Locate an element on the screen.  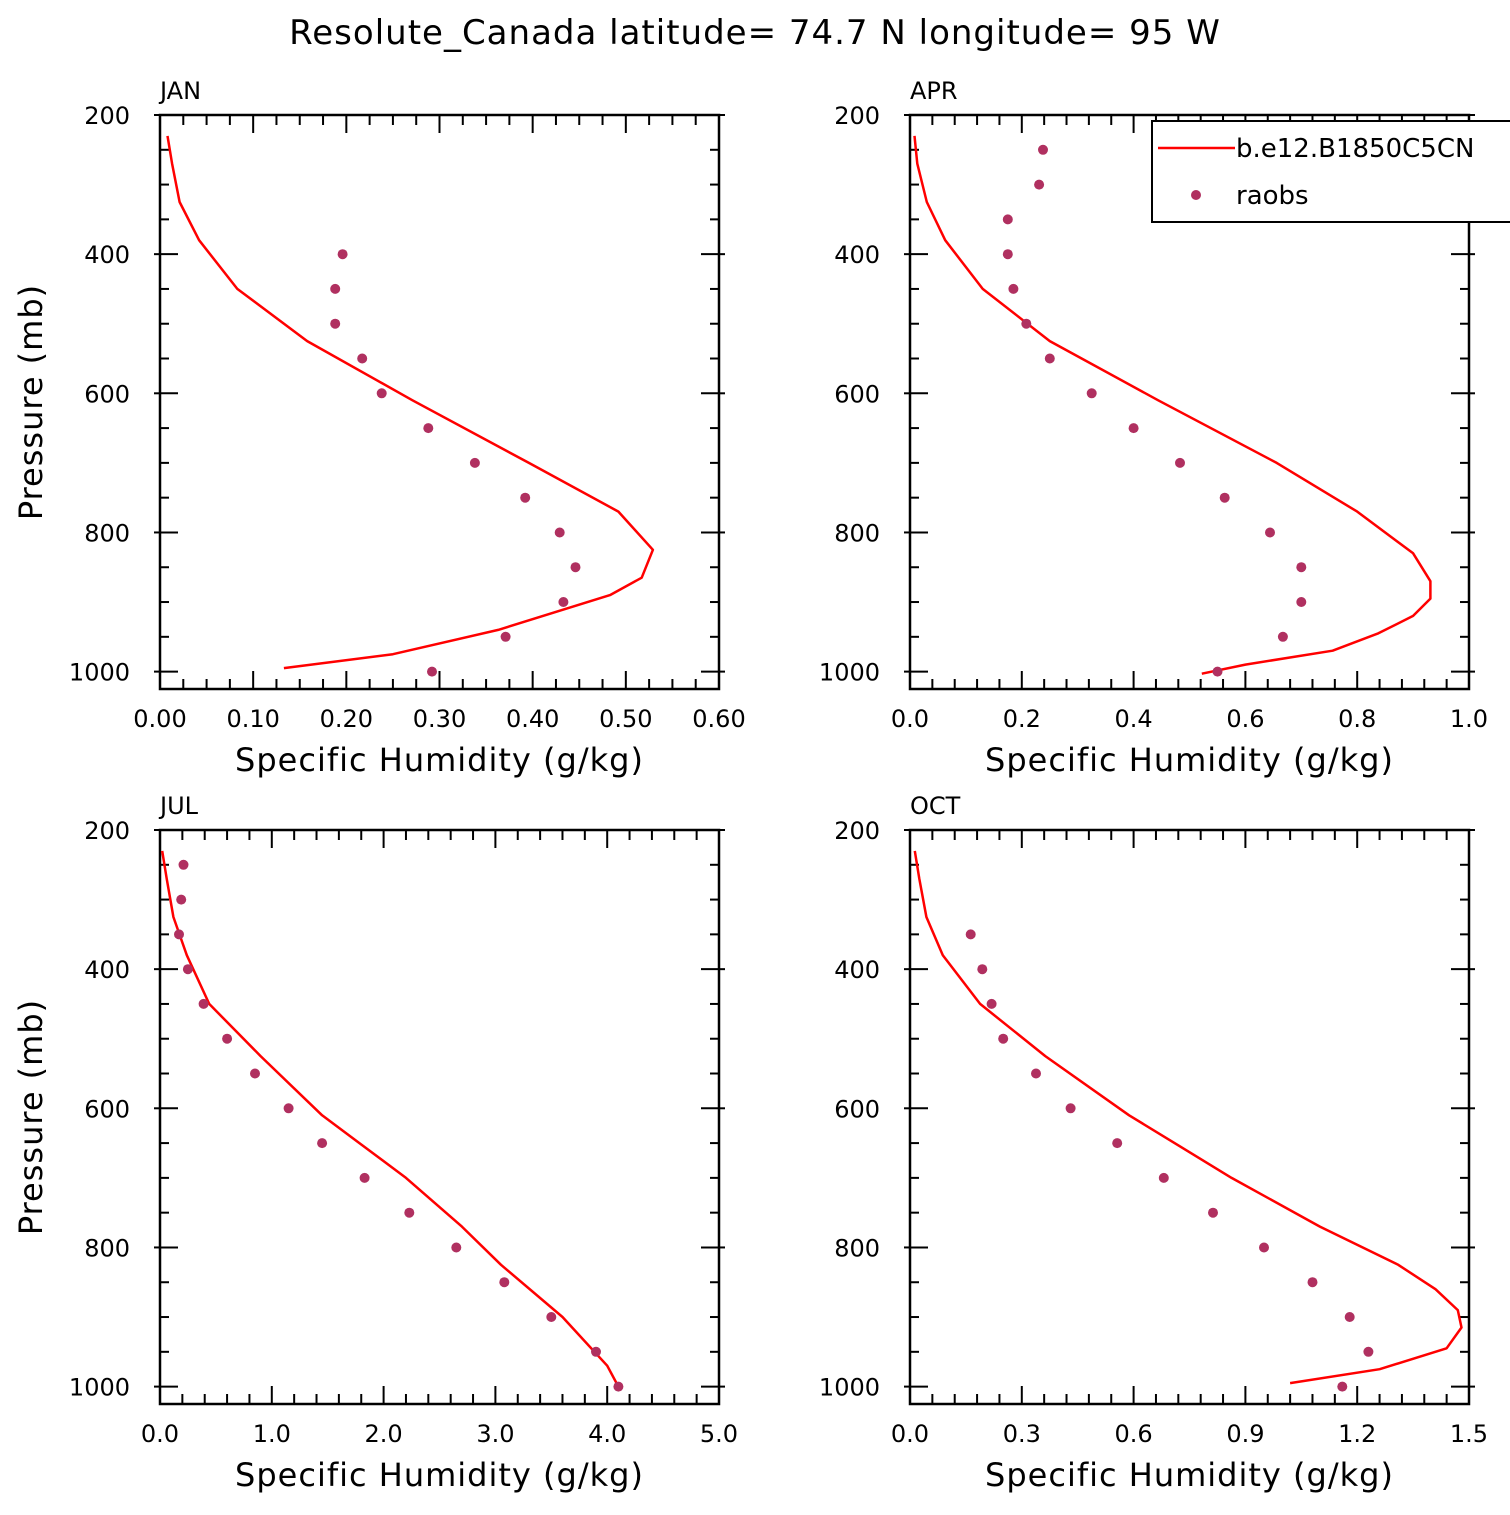
x-tick-label: 0.4 is located at coordinates (1134, 719).